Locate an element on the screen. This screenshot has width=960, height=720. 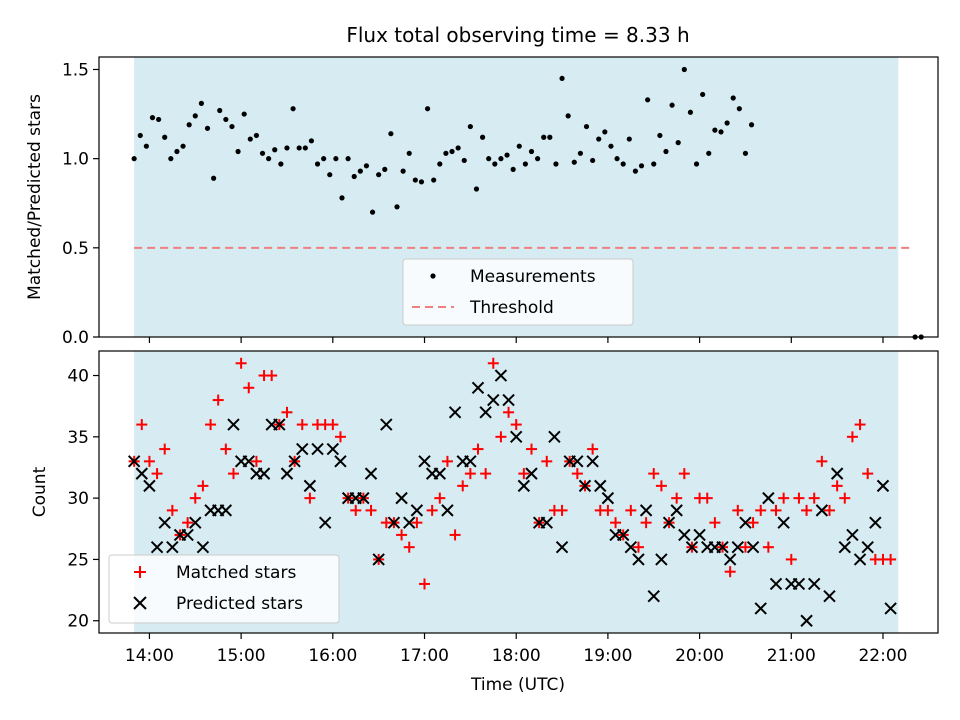
x-tick-label: 20:00 is located at coordinates (699, 656).